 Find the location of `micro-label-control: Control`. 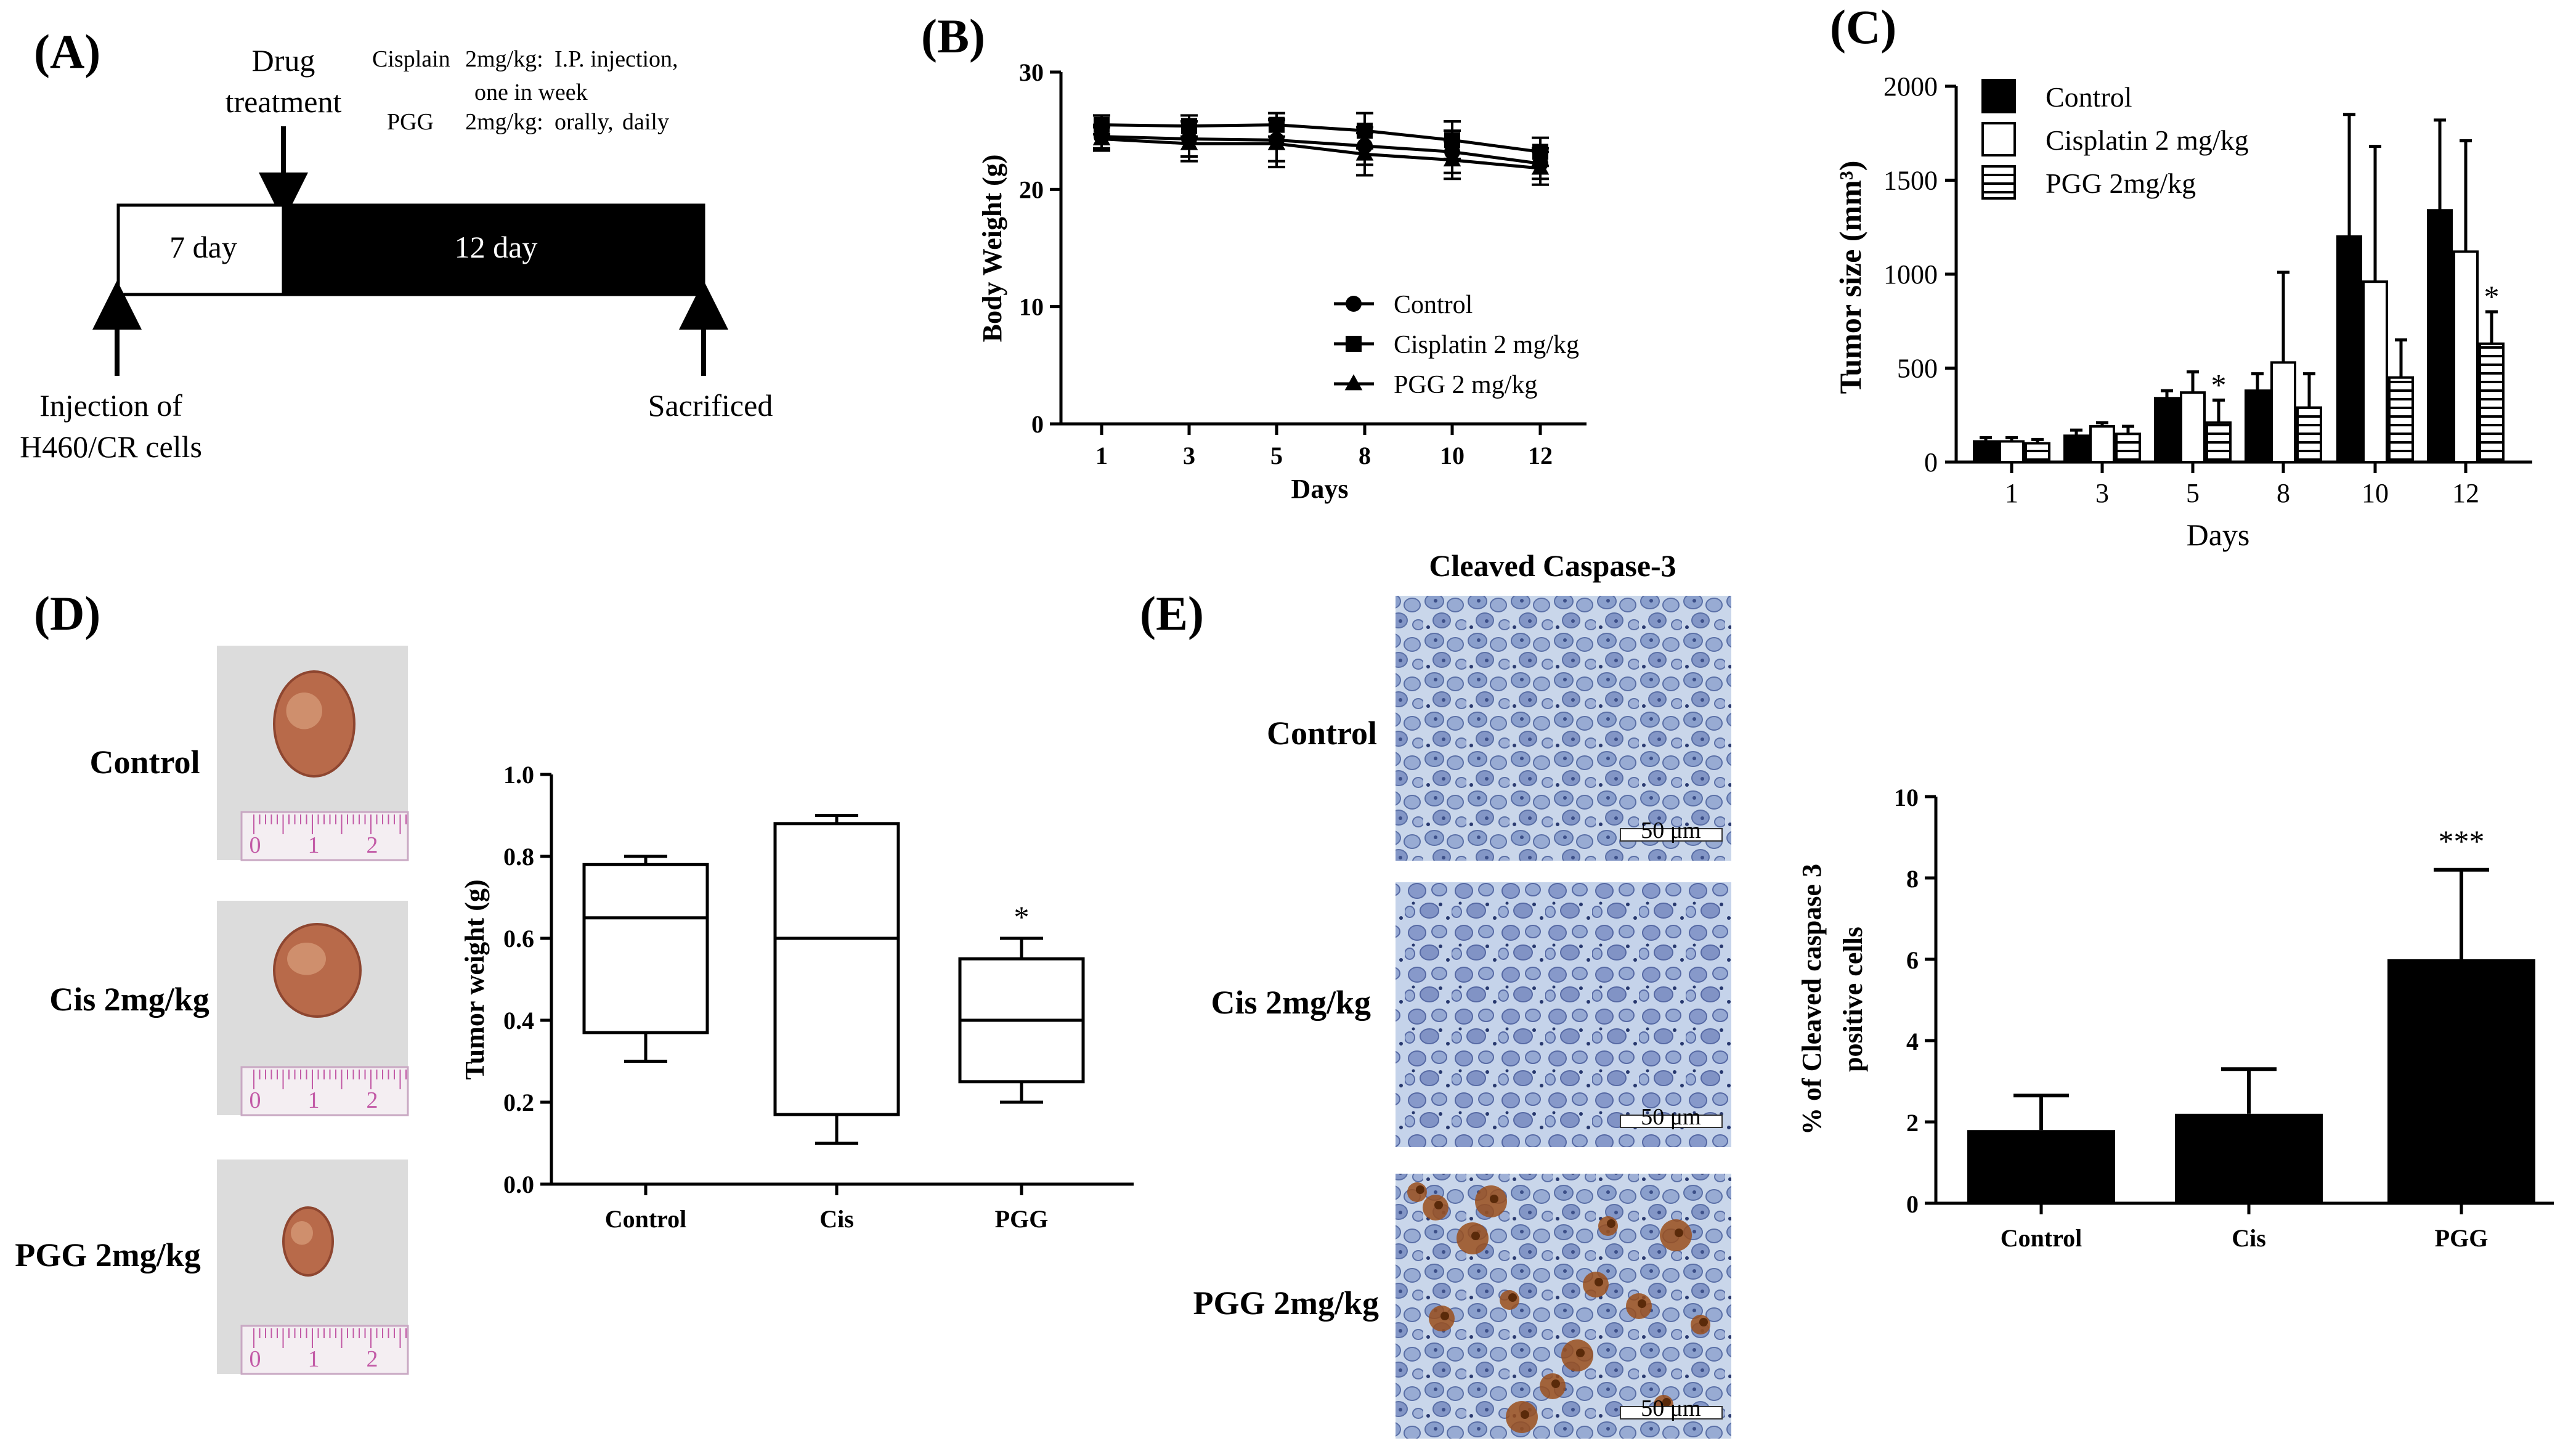

micro-label-control: Control is located at coordinates (1322, 733).